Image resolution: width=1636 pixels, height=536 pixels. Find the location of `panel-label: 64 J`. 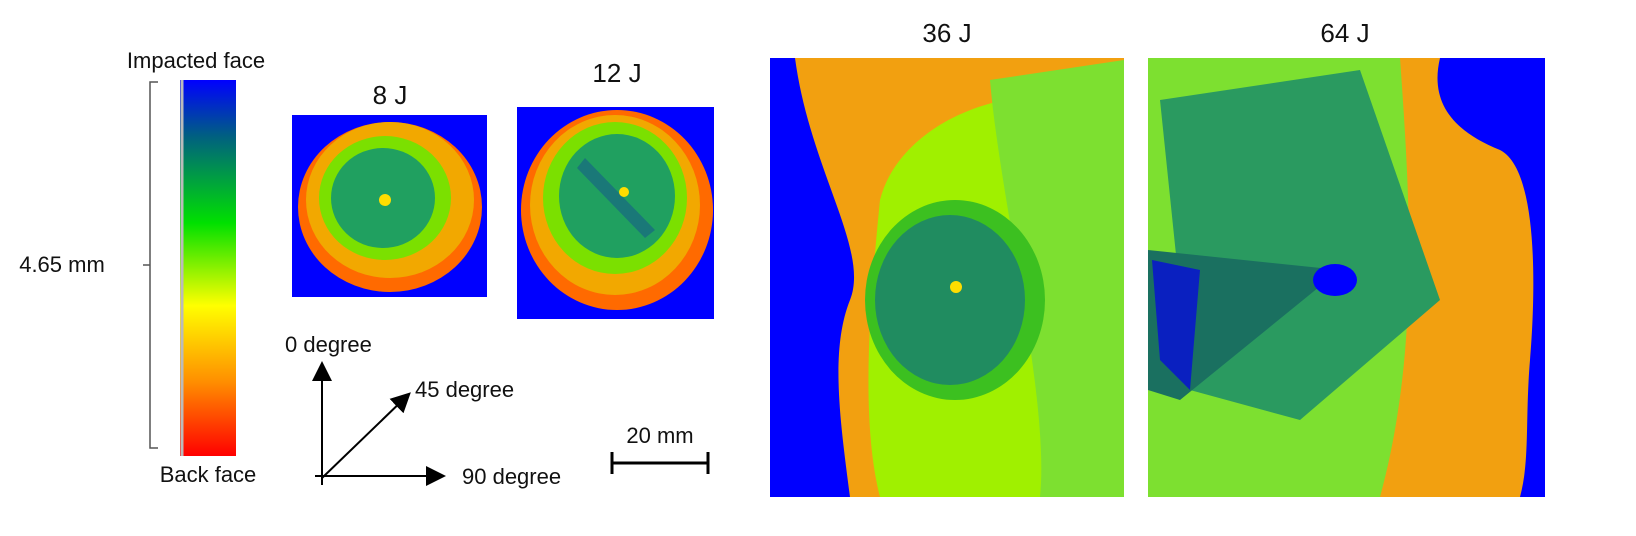

panel-label: 64 J is located at coordinates (1344, 33).